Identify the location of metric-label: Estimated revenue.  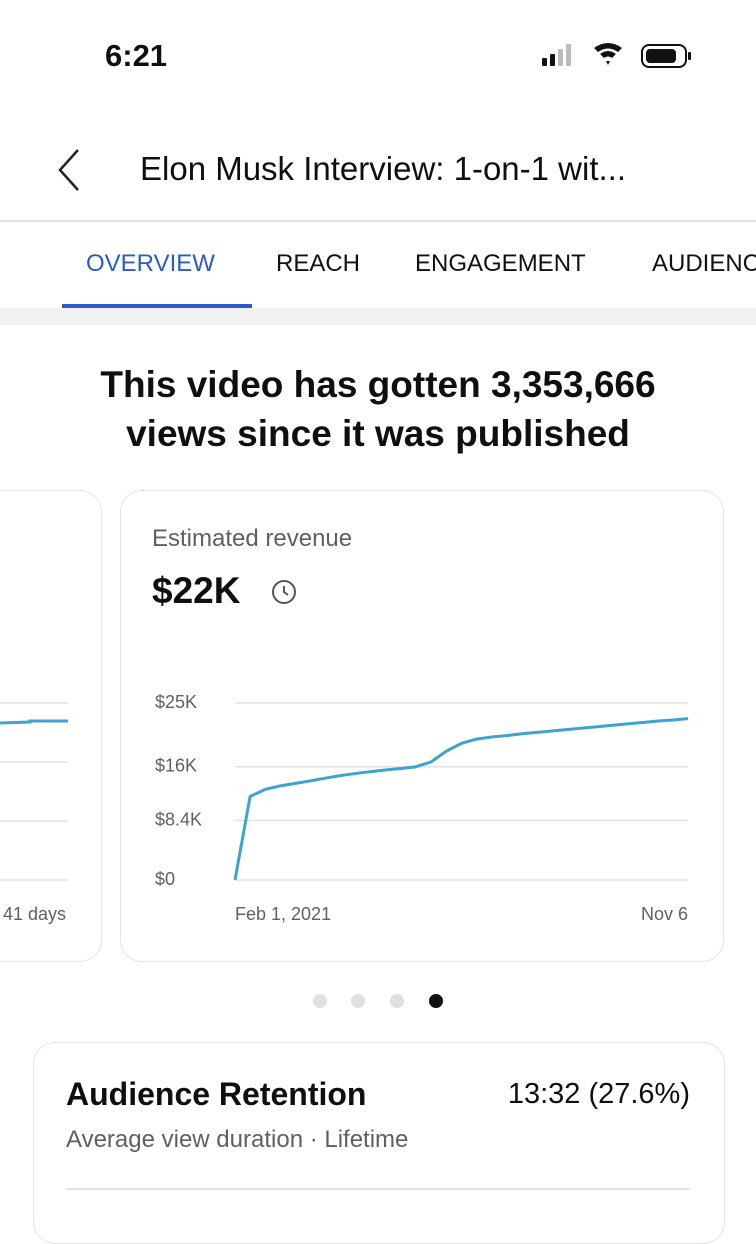
(252, 538).